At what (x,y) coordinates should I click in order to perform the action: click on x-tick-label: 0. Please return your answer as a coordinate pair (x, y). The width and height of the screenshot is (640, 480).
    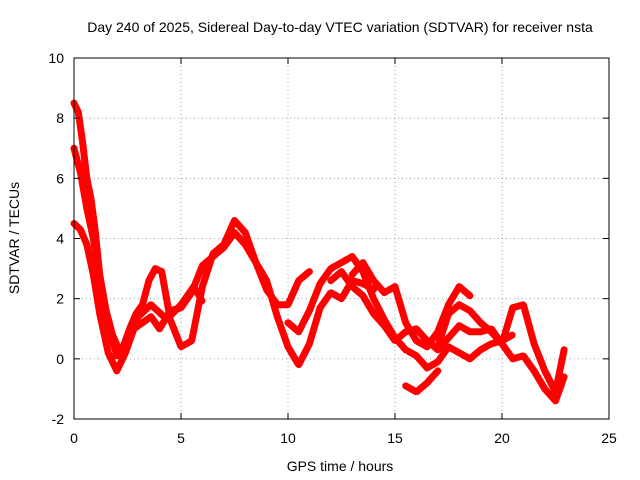
    Looking at the image, I should click on (74, 438).